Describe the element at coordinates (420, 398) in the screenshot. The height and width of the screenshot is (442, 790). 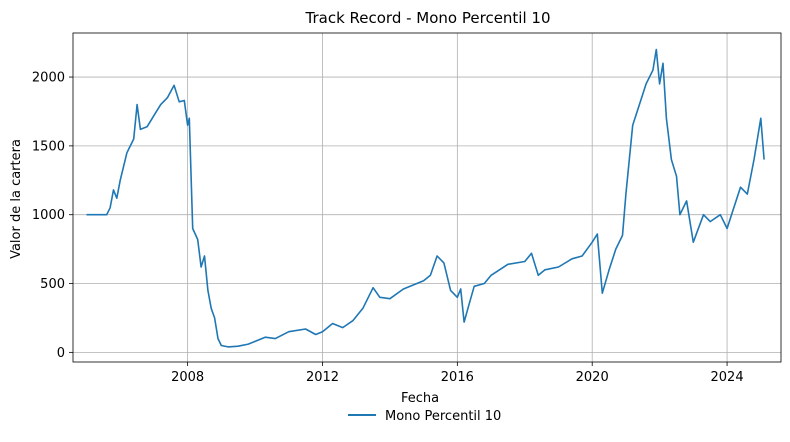
I see `x-axis-label: Fecha` at that location.